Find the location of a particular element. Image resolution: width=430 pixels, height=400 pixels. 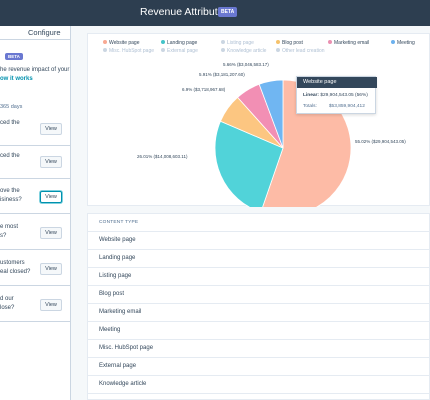

row-label: Blog post is located at coordinates (112, 294).